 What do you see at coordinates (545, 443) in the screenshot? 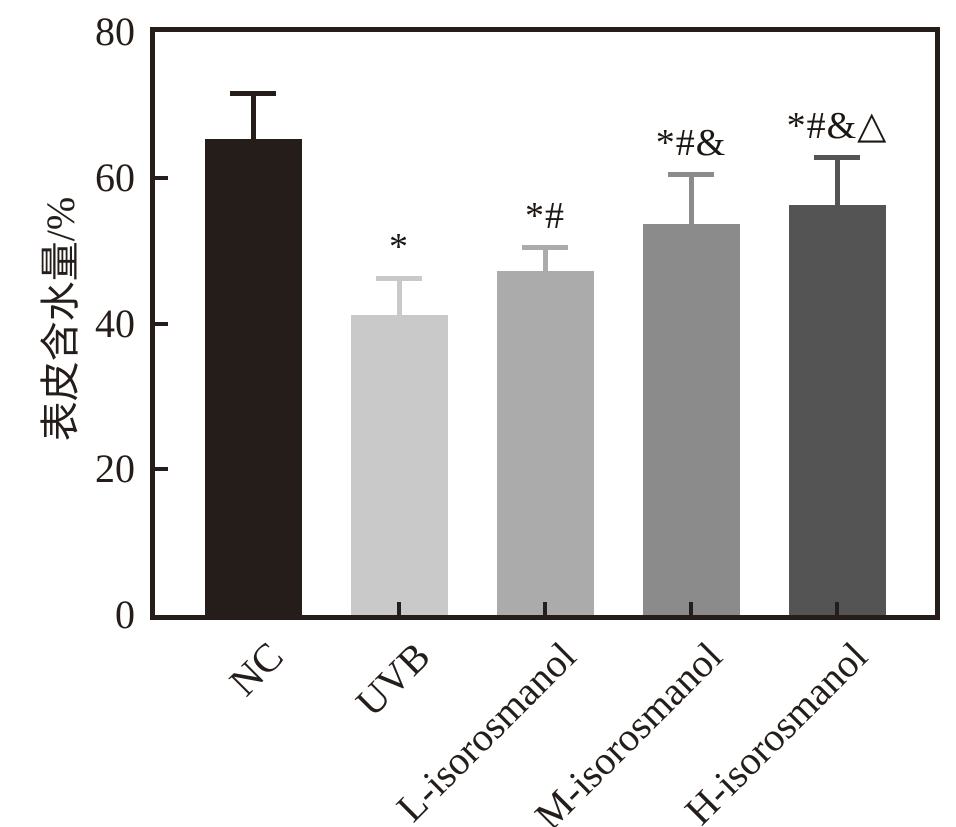
I see `bar-L-isorosmanol` at bounding box center [545, 443].